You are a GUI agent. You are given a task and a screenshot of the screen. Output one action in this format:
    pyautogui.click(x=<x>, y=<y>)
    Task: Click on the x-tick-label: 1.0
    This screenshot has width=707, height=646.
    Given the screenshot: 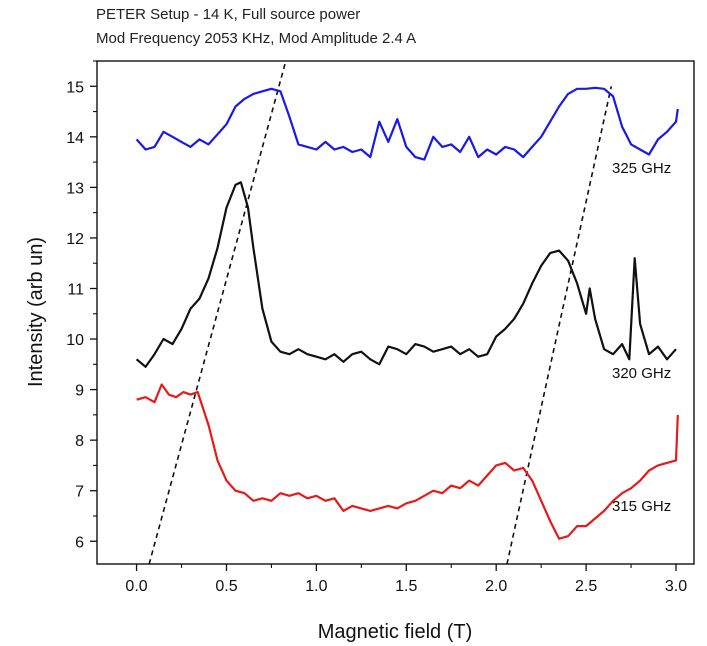 What is the action you would take?
    pyautogui.click(x=316, y=586)
    